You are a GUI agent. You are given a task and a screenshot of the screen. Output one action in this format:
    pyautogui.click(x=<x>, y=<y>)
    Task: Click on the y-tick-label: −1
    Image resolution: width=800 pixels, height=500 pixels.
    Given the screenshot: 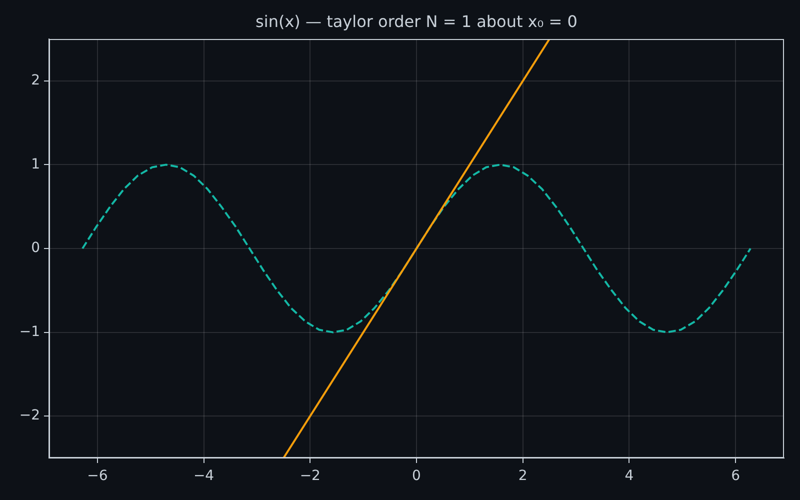 What is the action you would take?
    pyautogui.click(x=29, y=332)
    